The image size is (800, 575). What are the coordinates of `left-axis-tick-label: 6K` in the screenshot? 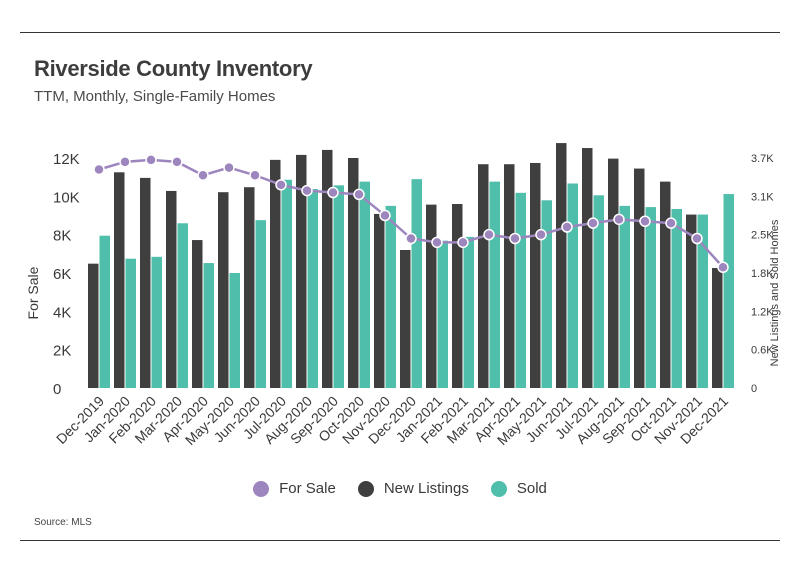 It's located at (62, 274).